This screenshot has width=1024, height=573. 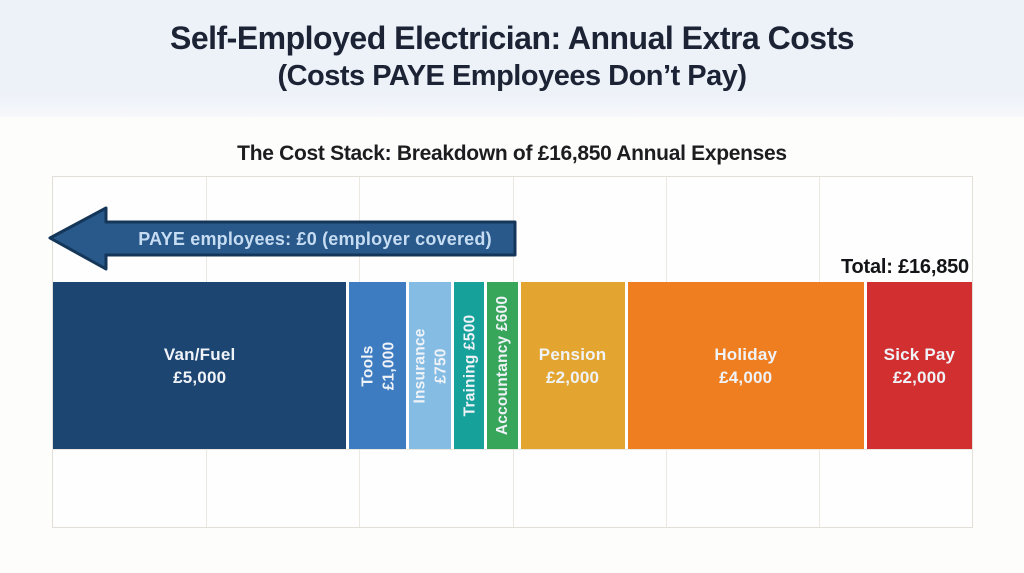 I want to click on segment-label: Tools £1,000, so click(x=377, y=365).